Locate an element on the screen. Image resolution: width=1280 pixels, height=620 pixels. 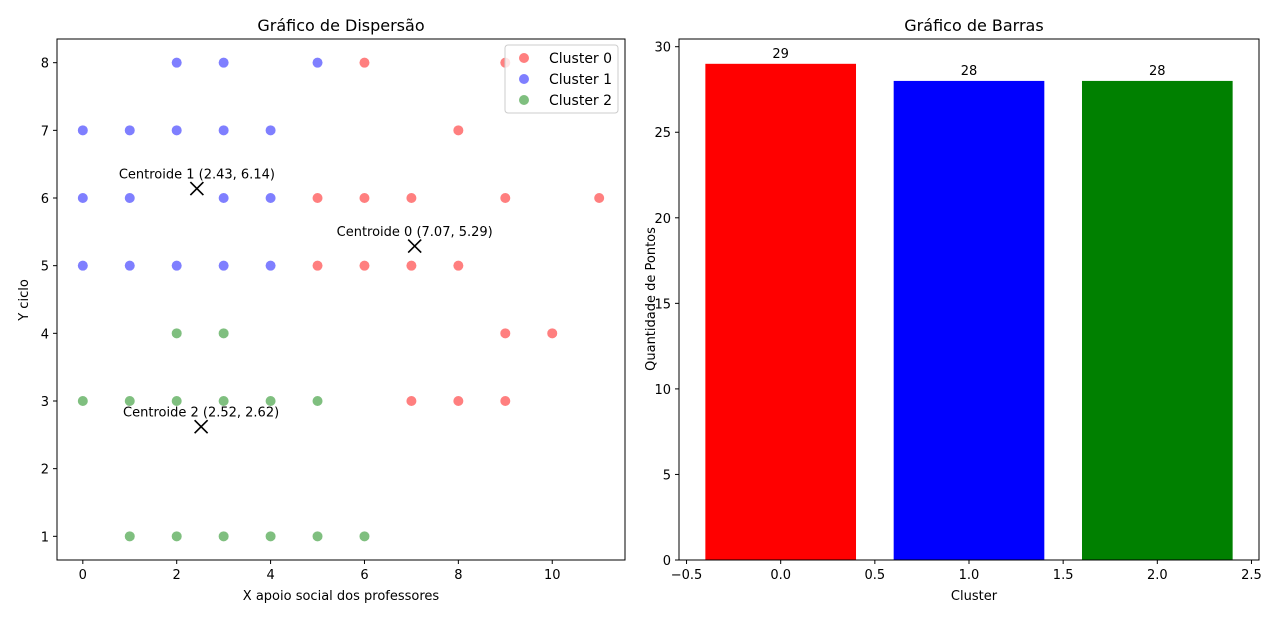
scatter-y-tick-label: 8 is located at coordinates (45, 64).